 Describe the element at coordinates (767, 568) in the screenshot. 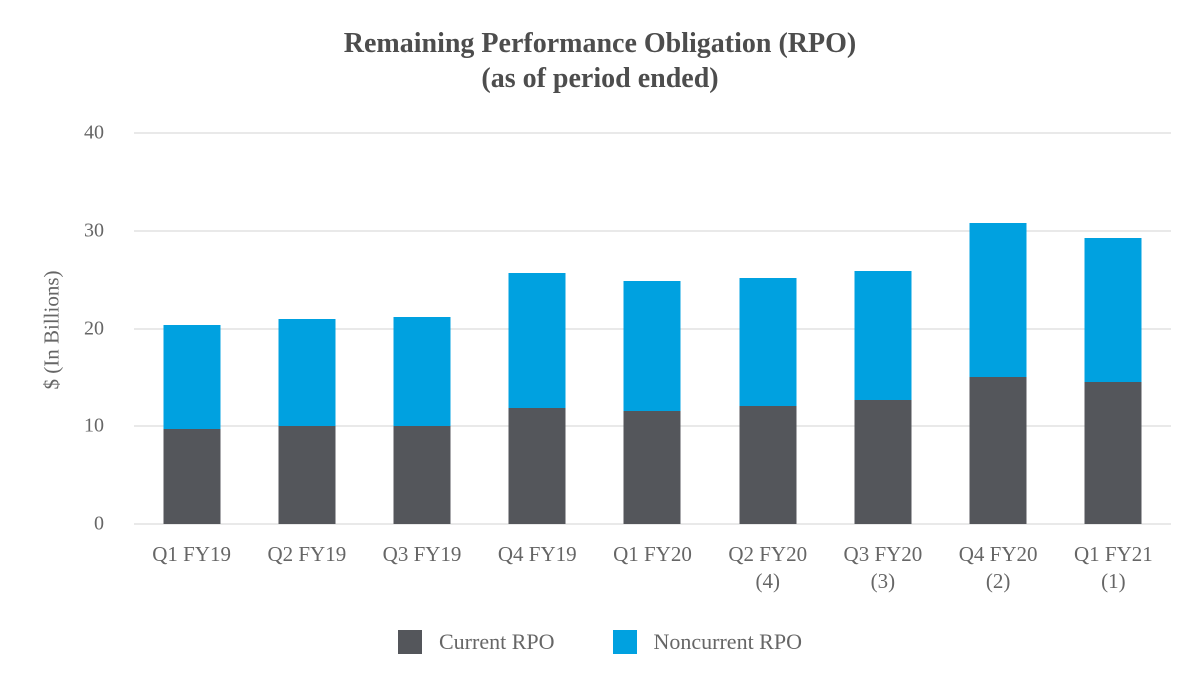

I see `x-tick-label-q2-fy20: Q2 FY20 (4)` at that location.